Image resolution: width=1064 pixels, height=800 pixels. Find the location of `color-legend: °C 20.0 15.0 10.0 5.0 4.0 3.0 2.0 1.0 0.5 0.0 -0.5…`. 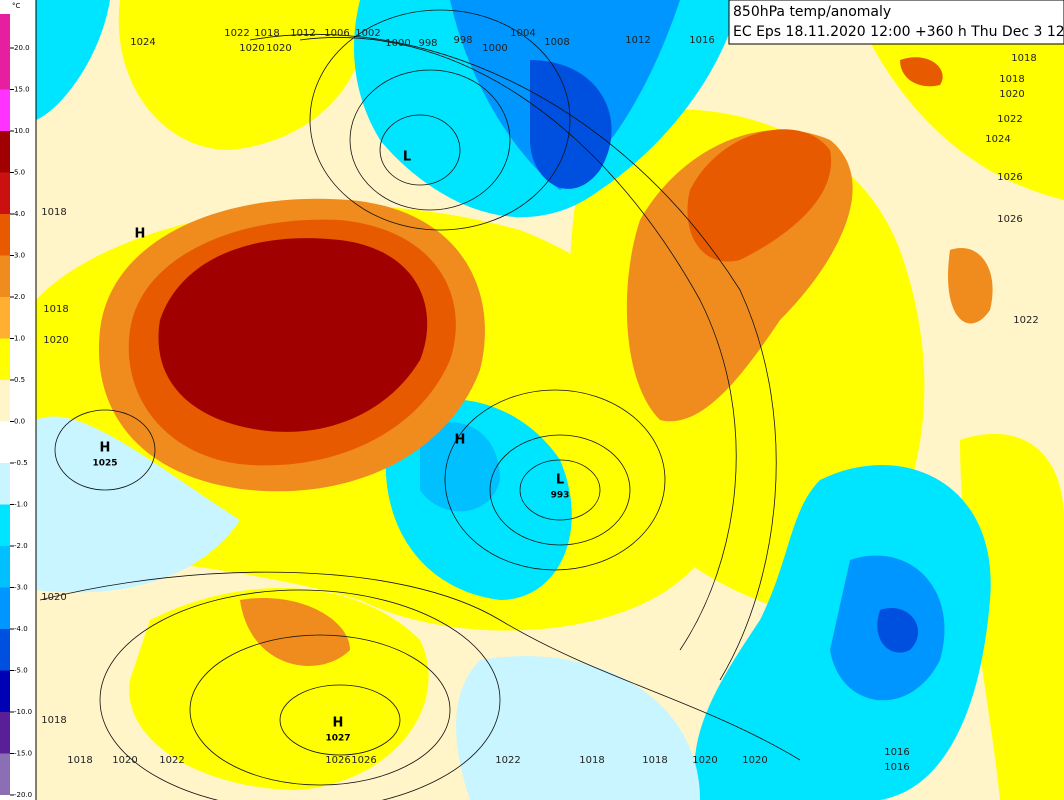

color-legend: °C 20.0 15.0 10.0 5.0 4.0 3.0 2.0 1.0 0.5 0.0 -0.5… is located at coordinates (18, 400).